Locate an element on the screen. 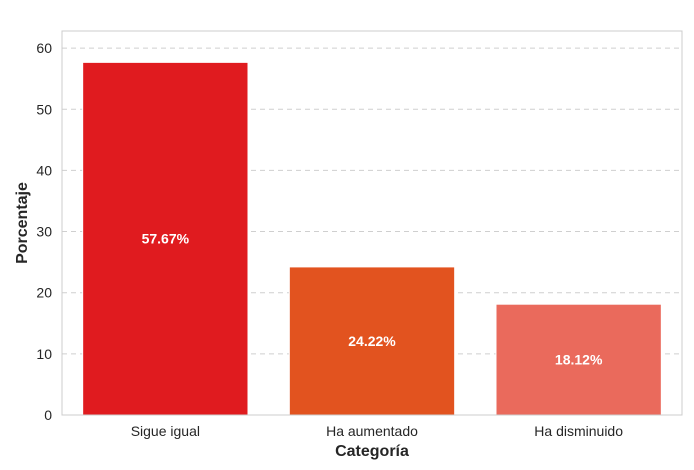 The image size is (694, 470). y-tick-label: 0 is located at coordinates (48, 415).